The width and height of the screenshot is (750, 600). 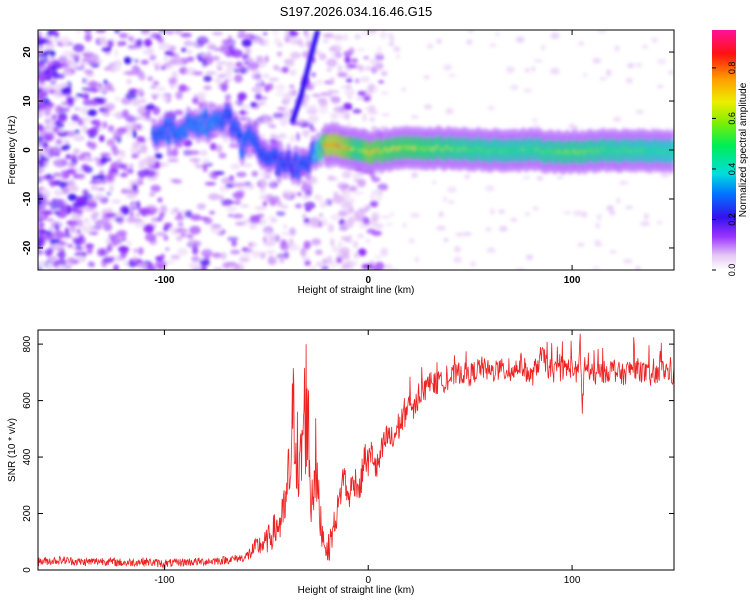 I want to click on x-tick-label: 100, so click(x=572, y=580).